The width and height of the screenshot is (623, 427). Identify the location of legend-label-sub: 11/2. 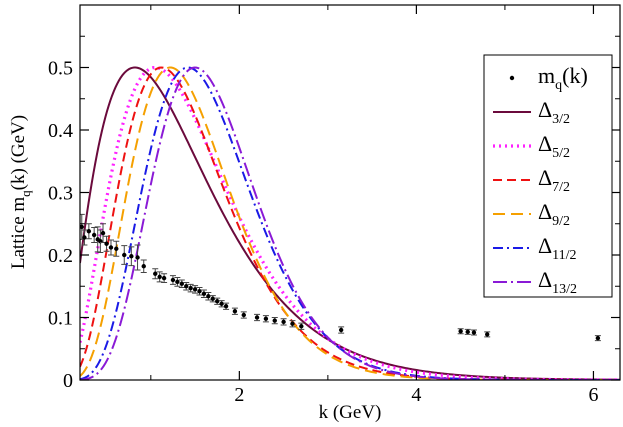
(564, 255).